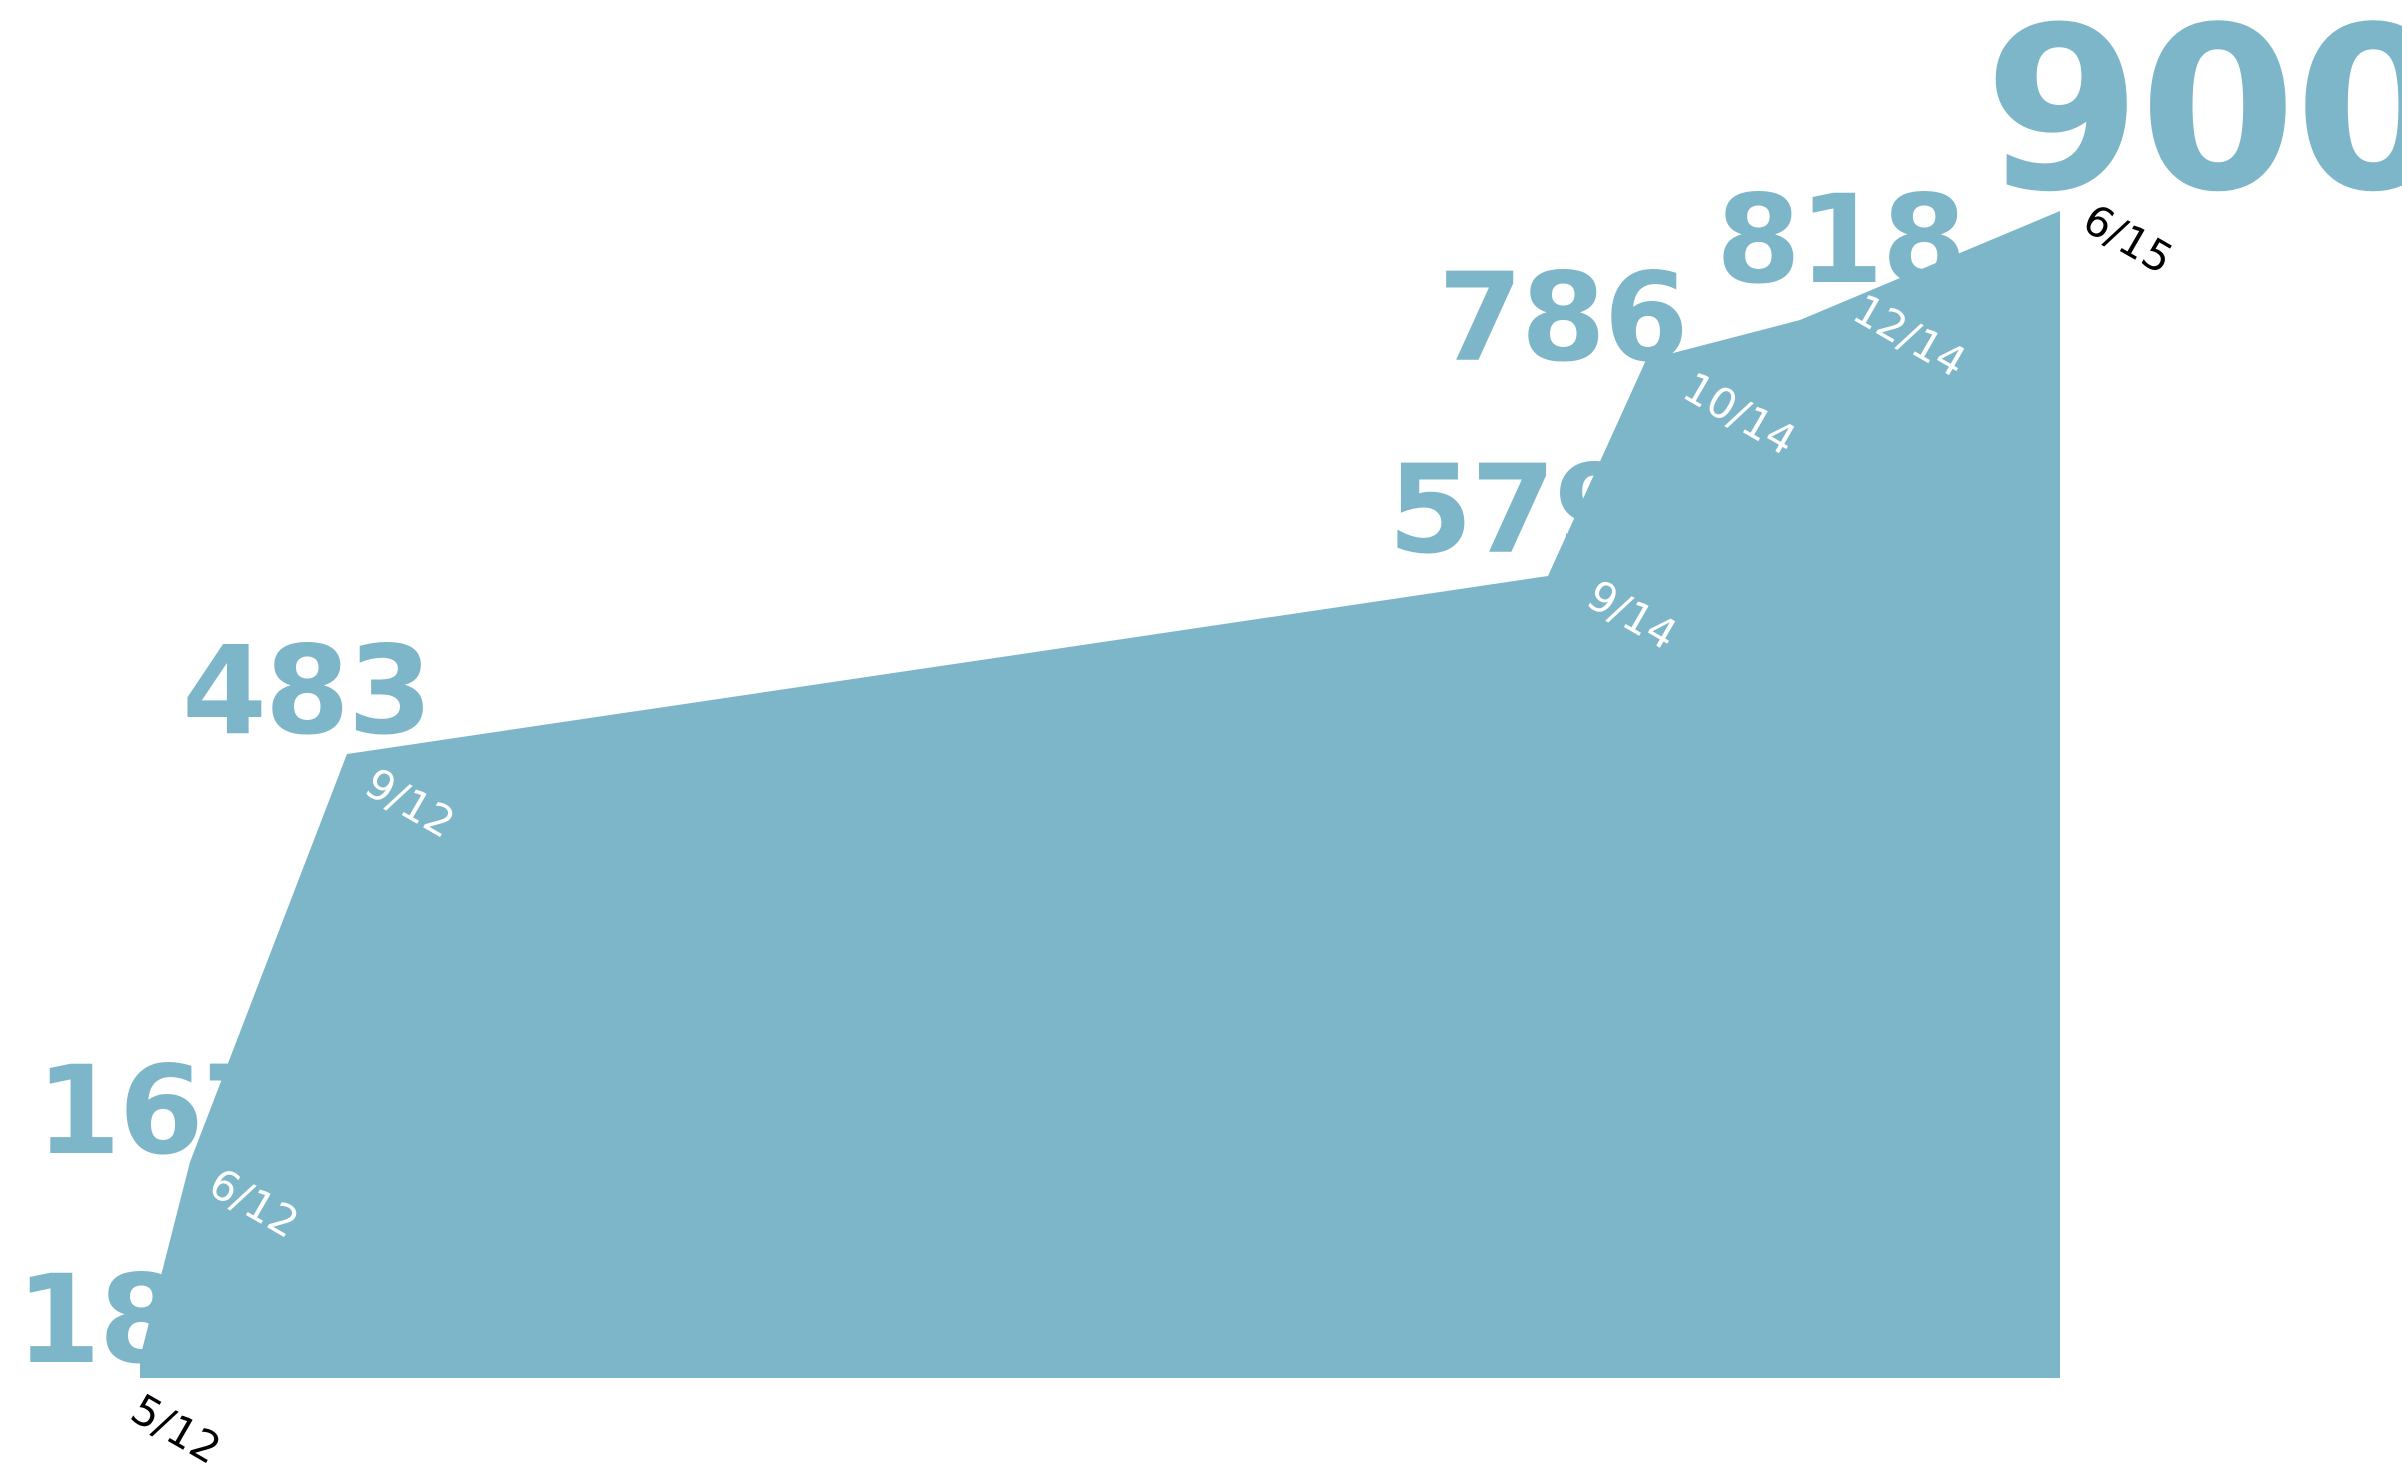 This screenshot has height=1467, width=2402. I want to click on value-label: 18, so click(99, 1320).